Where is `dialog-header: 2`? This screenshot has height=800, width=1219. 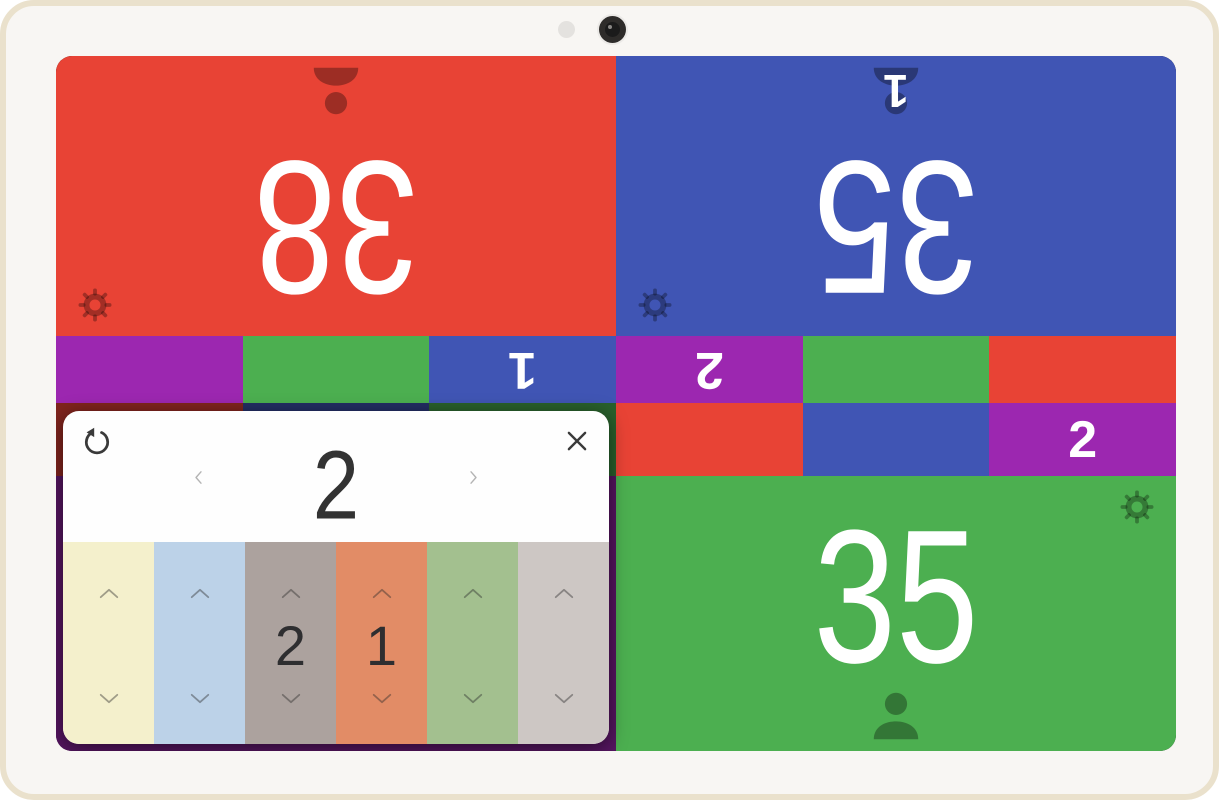
dialog-header: 2 is located at coordinates (336, 476).